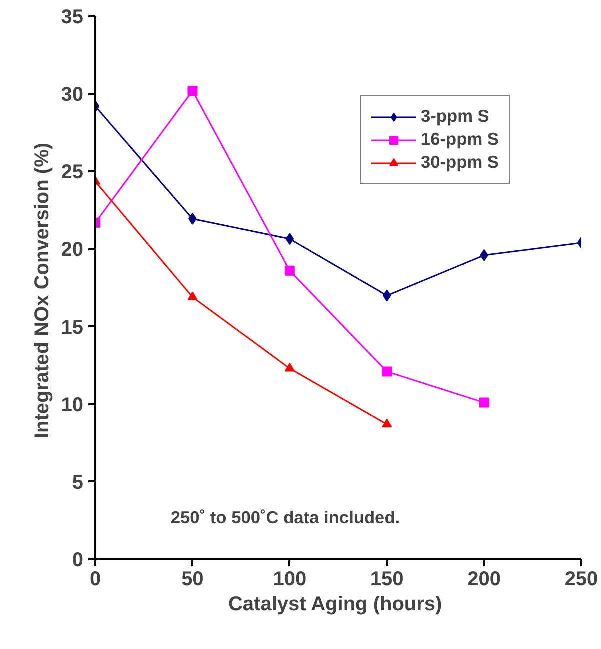 Image resolution: width=601 pixels, height=649 pixels. I want to click on x-axis-title: Catalyst Aging (hours), so click(335, 605).